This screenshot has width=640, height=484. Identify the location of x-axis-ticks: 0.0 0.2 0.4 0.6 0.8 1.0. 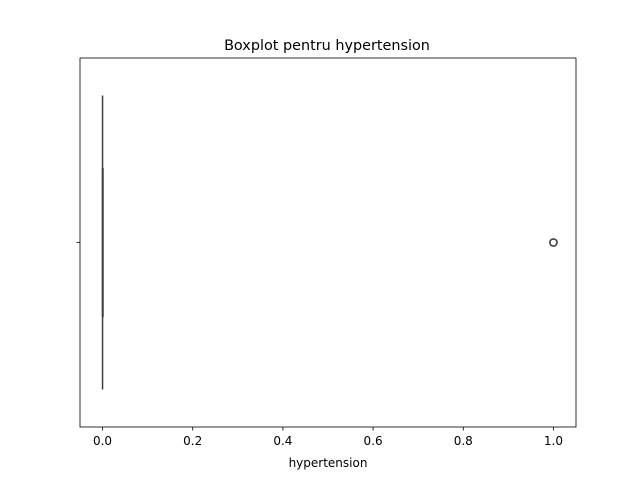
(328, 437).